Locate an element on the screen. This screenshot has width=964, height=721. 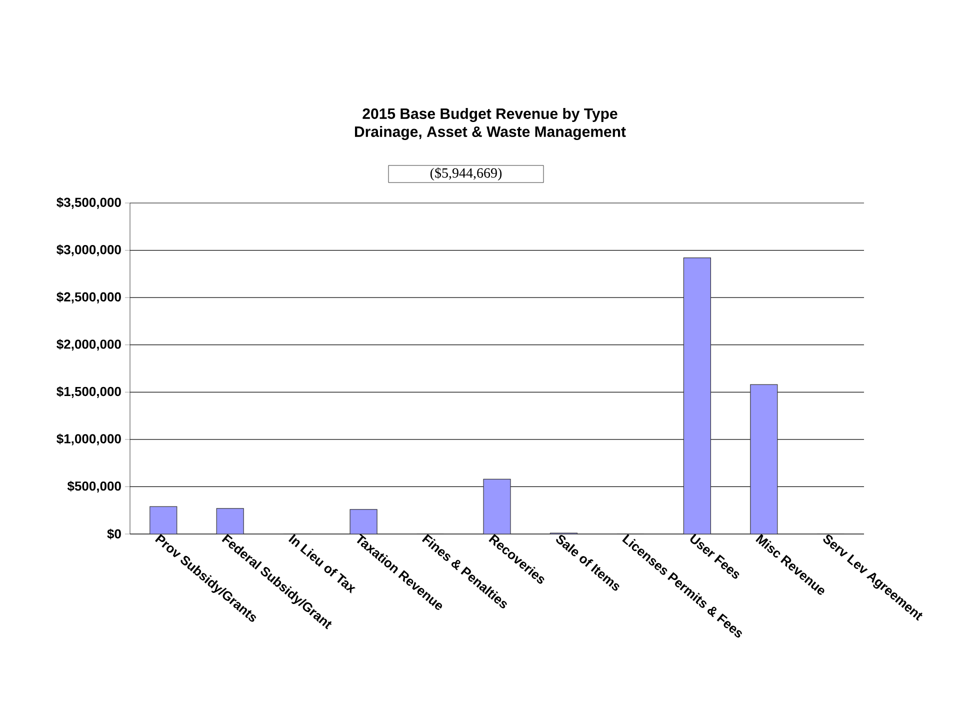
y-tick-label: $2,000,000 is located at coordinates (88, 345).